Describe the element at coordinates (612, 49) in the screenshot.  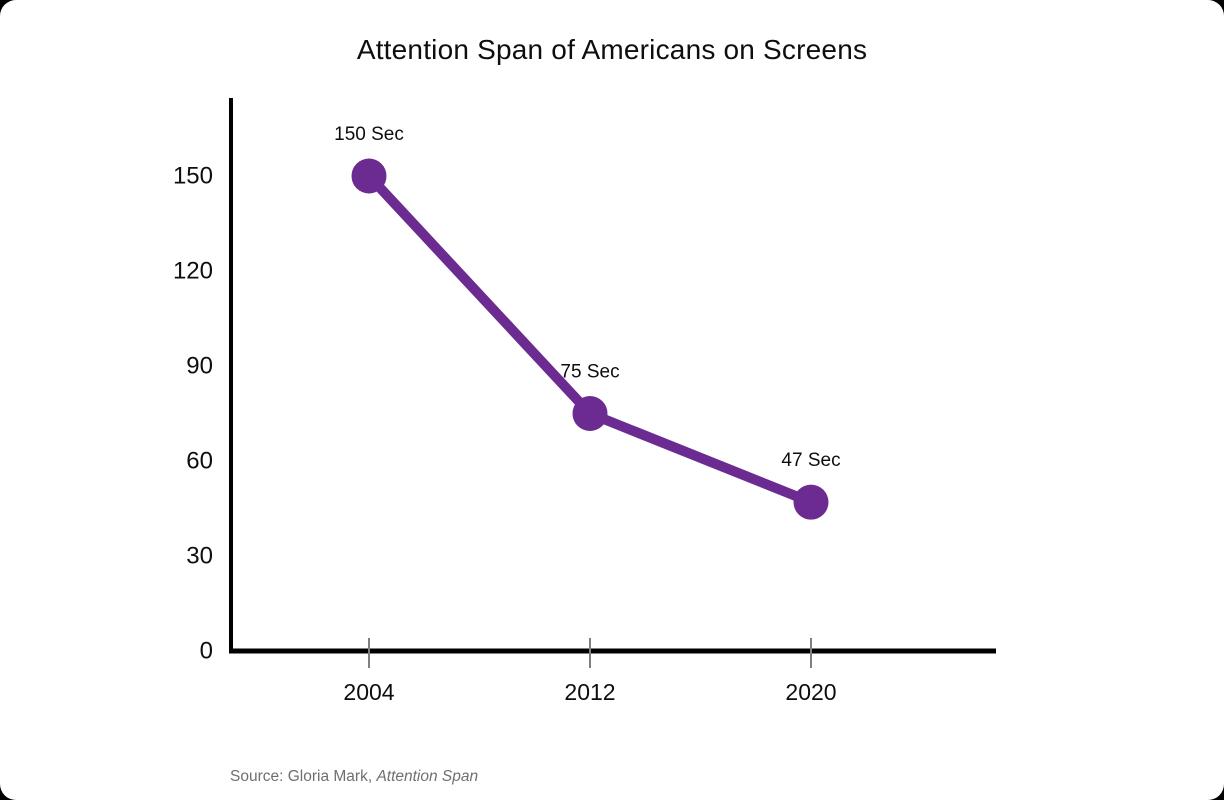
I see `chart-title: Attention Span of Americans on Screens` at that location.